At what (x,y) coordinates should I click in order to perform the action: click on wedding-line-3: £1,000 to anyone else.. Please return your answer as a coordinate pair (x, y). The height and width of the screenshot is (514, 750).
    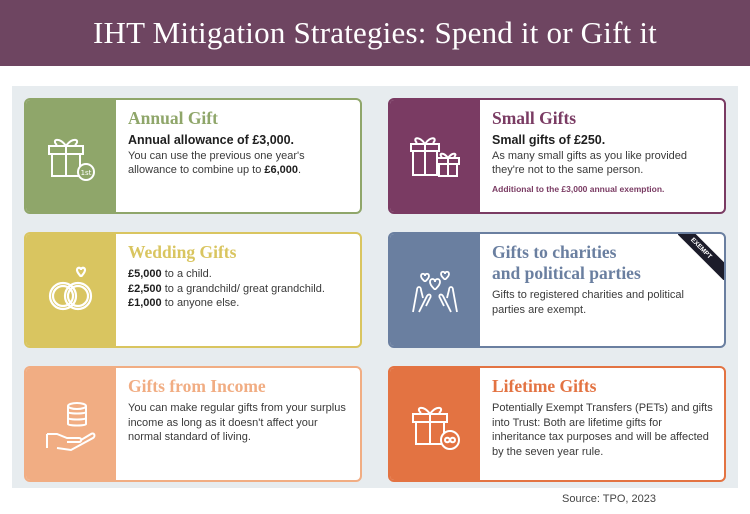
    Looking at the image, I should click on (184, 303).